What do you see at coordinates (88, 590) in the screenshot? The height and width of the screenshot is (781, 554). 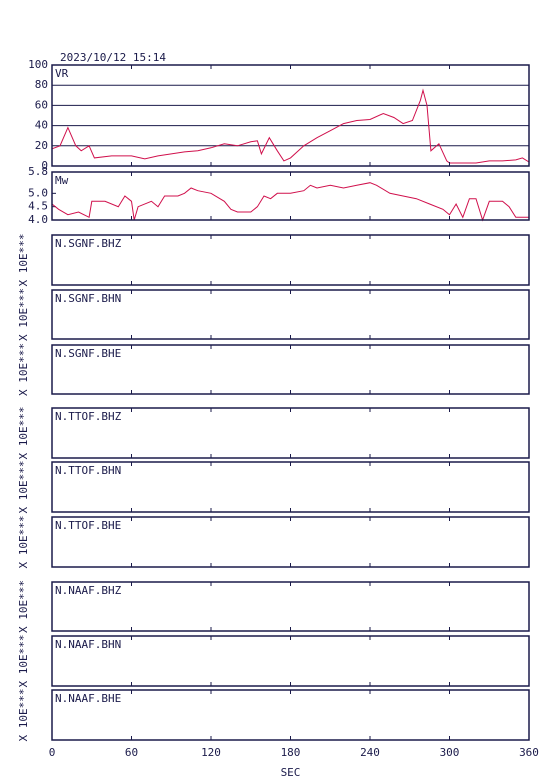 I see `station-label: N.NAAF.BHZ` at bounding box center [88, 590].